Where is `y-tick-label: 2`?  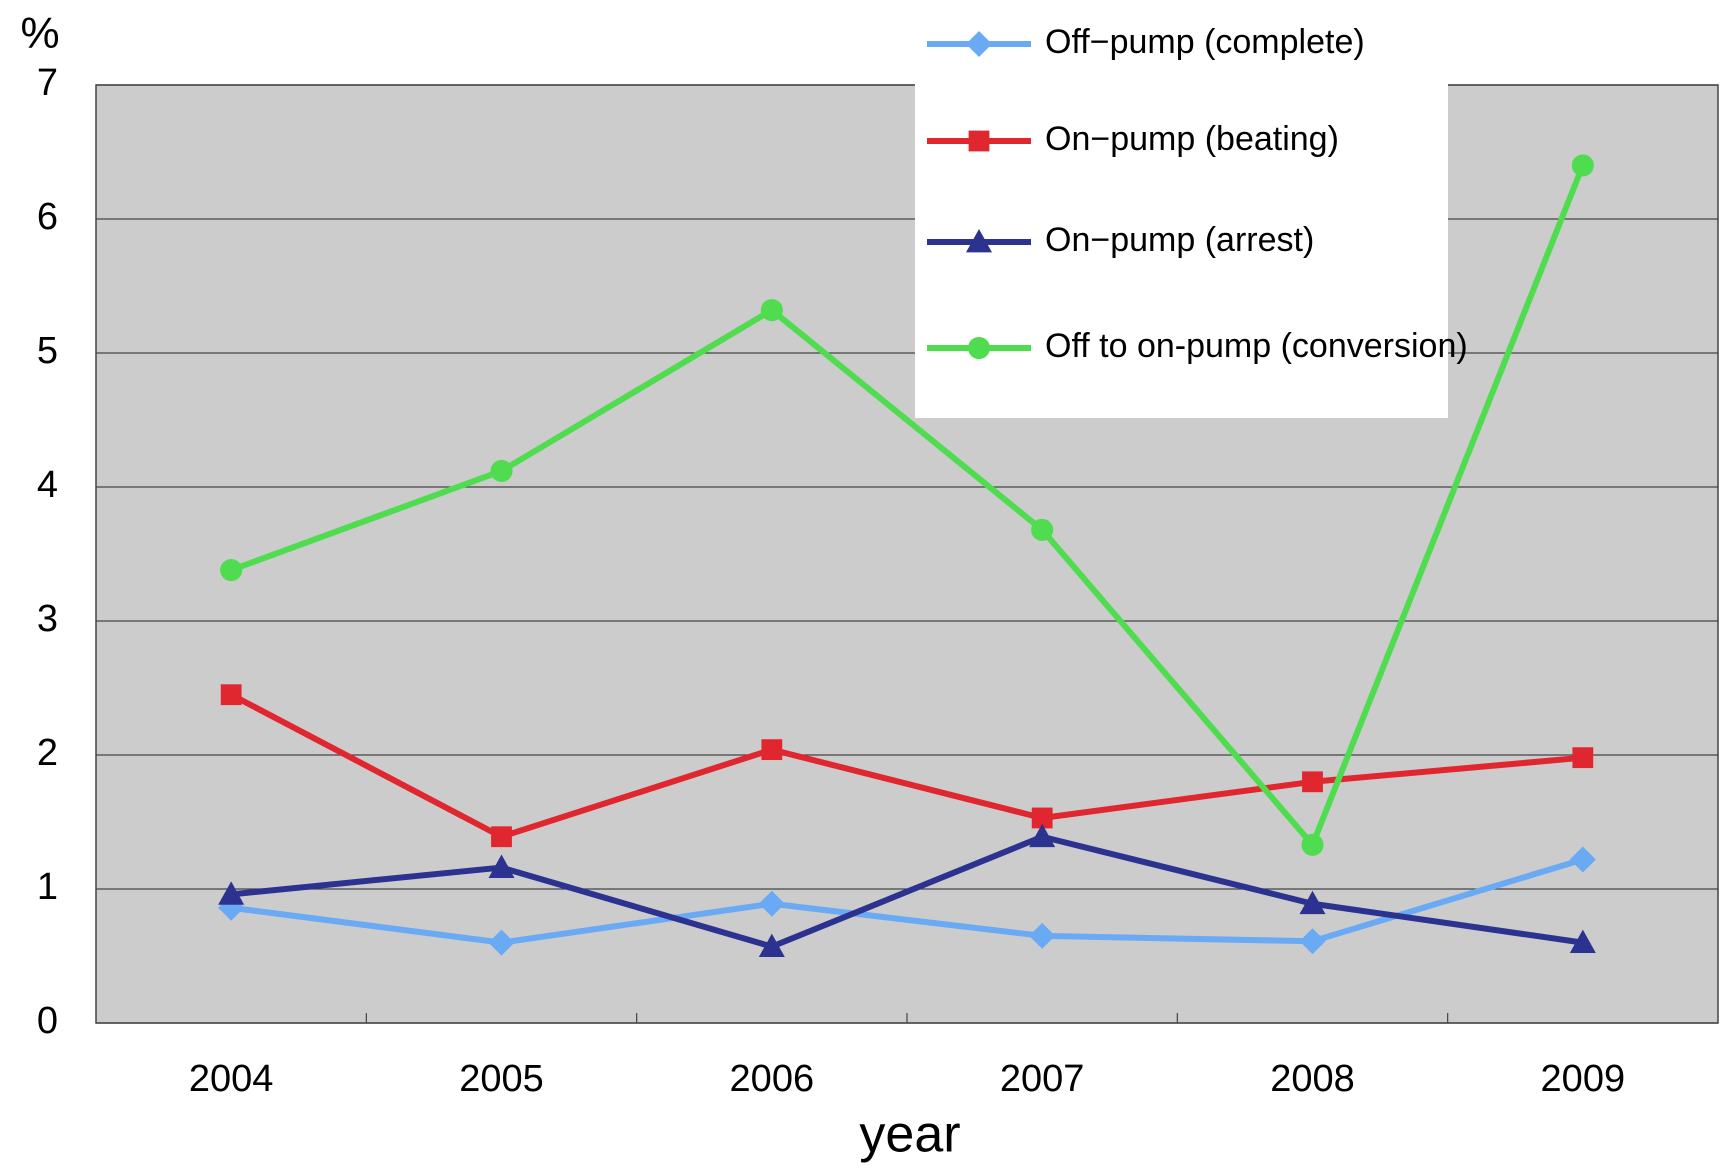
y-tick-label: 2 is located at coordinates (47, 753).